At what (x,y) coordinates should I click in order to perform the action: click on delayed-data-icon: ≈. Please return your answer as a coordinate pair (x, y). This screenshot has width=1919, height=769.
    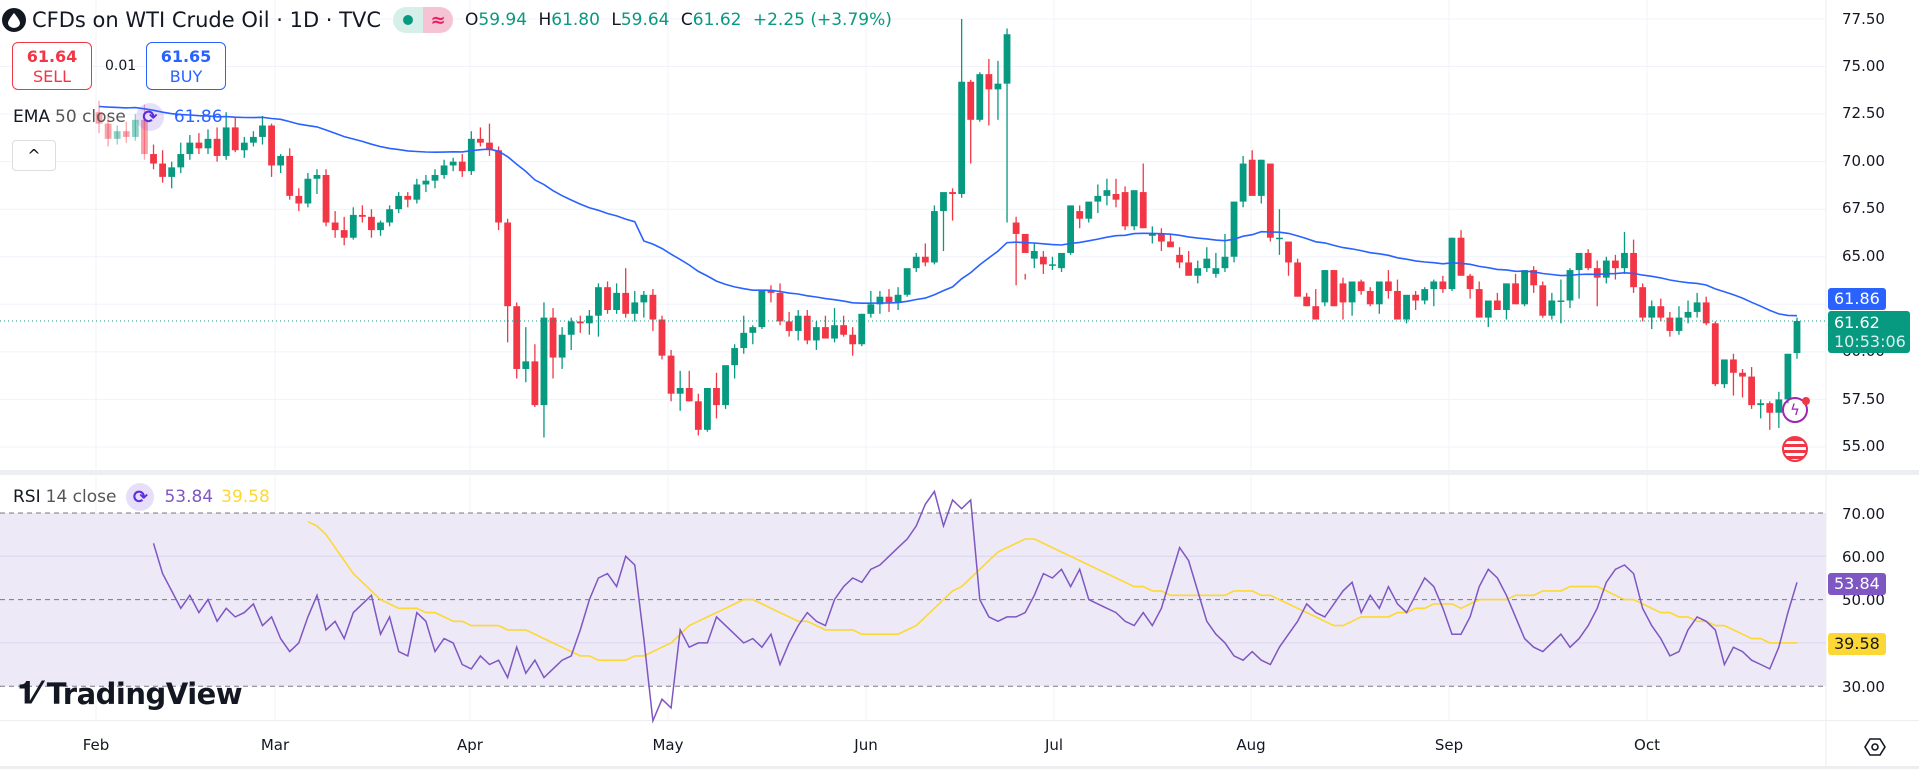
    Looking at the image, I should click on (438, 20).